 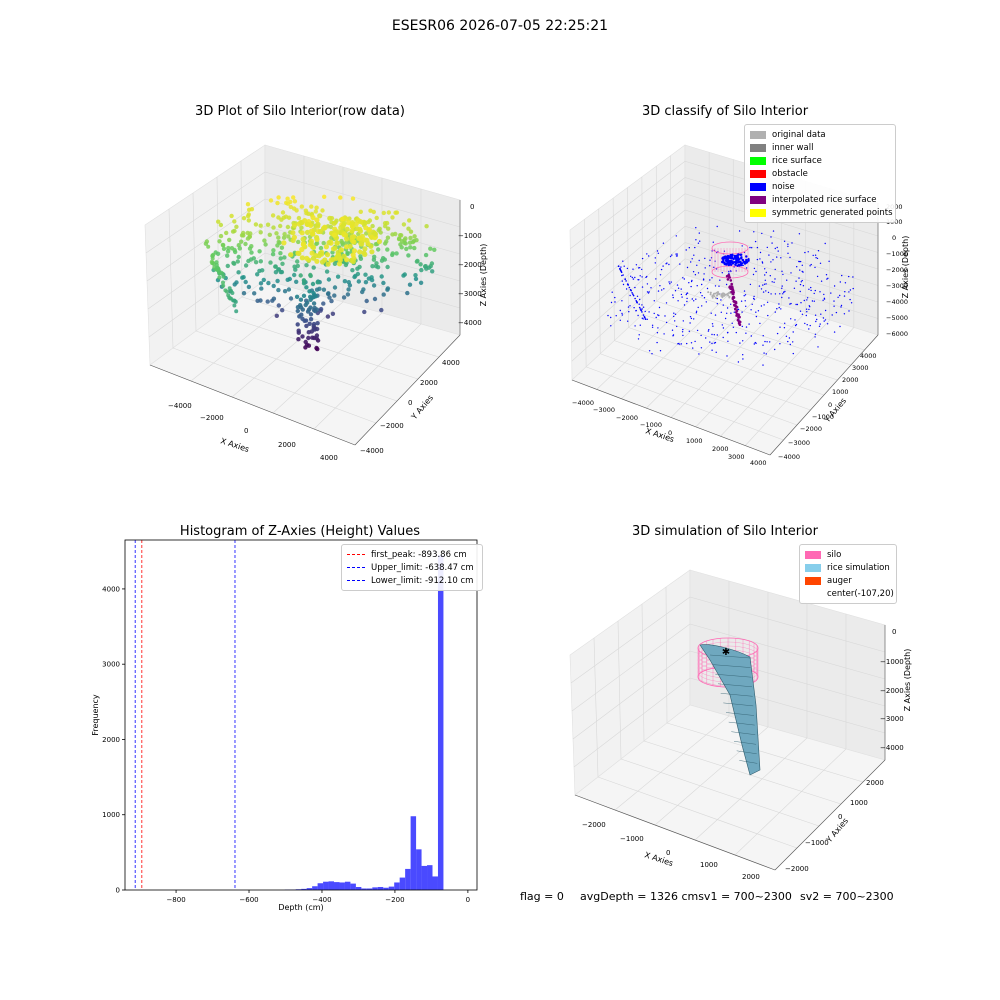 I want to click on x-tick-label: −800, so click(x=175, y=900).